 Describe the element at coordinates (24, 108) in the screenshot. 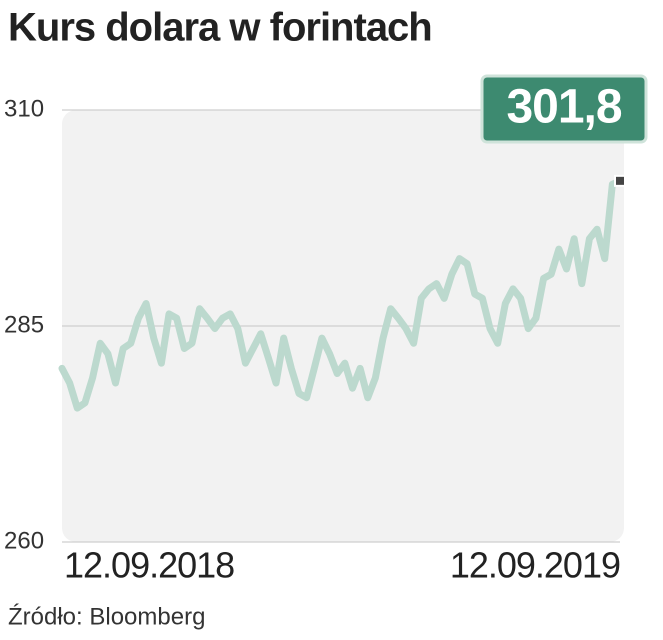

I see `y-tick-label: 310` at that location.